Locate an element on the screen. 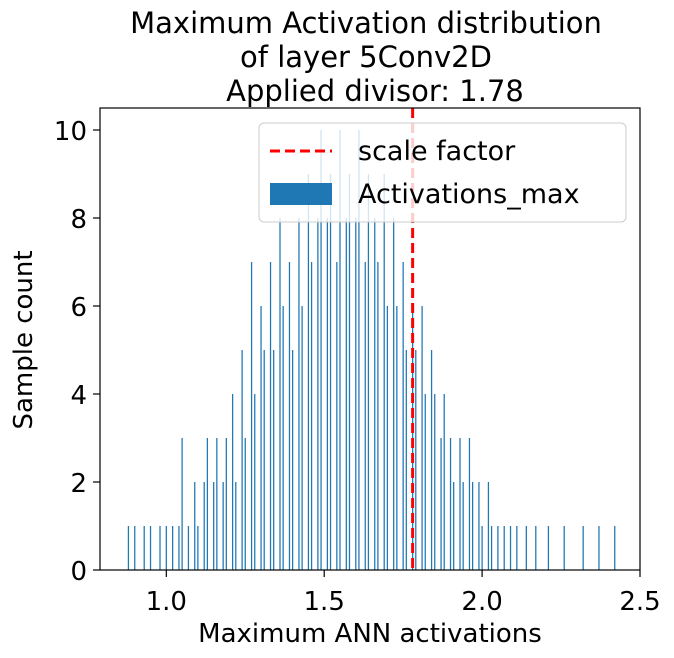 The width and height of the screenshot is (674, 658). y-tick-label: 6 is located at coordinates (78, 308).